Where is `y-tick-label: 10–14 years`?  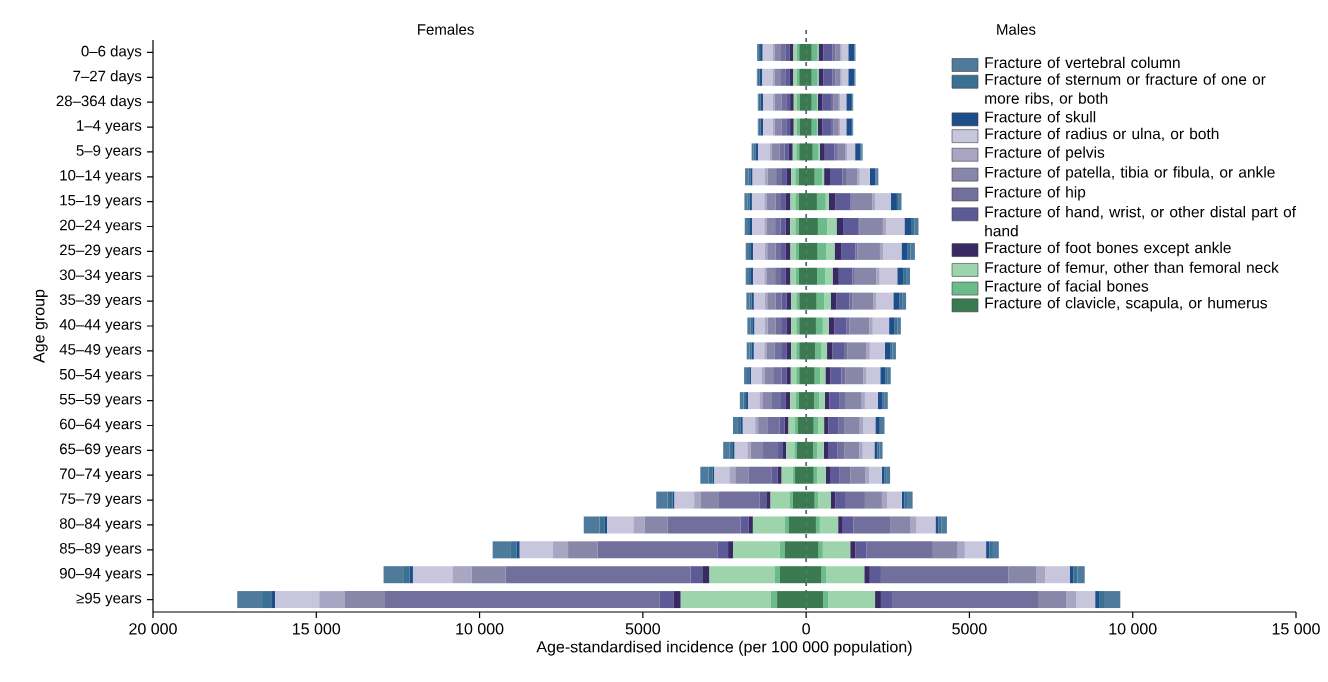
y-tick-label: 10–14 years is located at coordinates (101, 177).